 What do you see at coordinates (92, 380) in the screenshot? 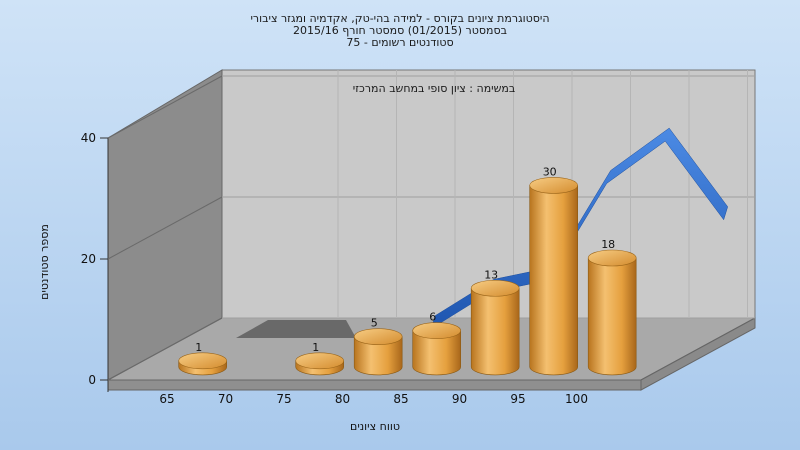
I see `y-tick-label: 0` at bounding box center [92, 380].